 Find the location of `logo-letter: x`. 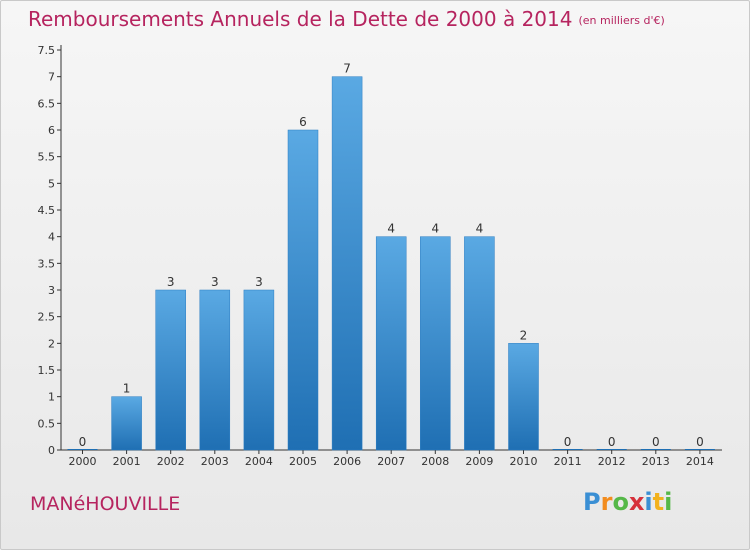

logo-letter: x is located at coordinates (636, 502).